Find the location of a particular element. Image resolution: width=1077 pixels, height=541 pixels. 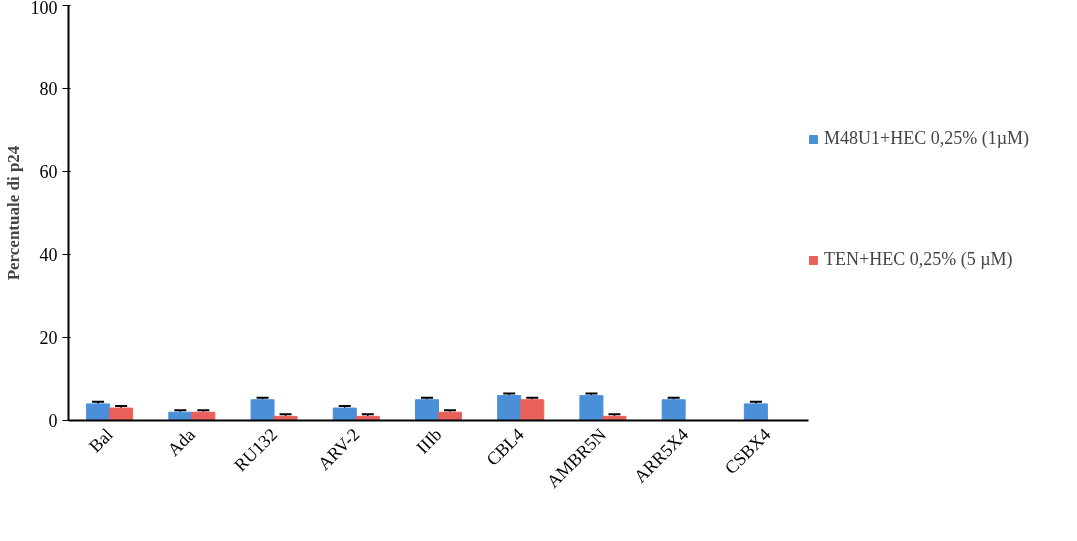

y-tick-label: 60 is located at coordinates (48, 172).